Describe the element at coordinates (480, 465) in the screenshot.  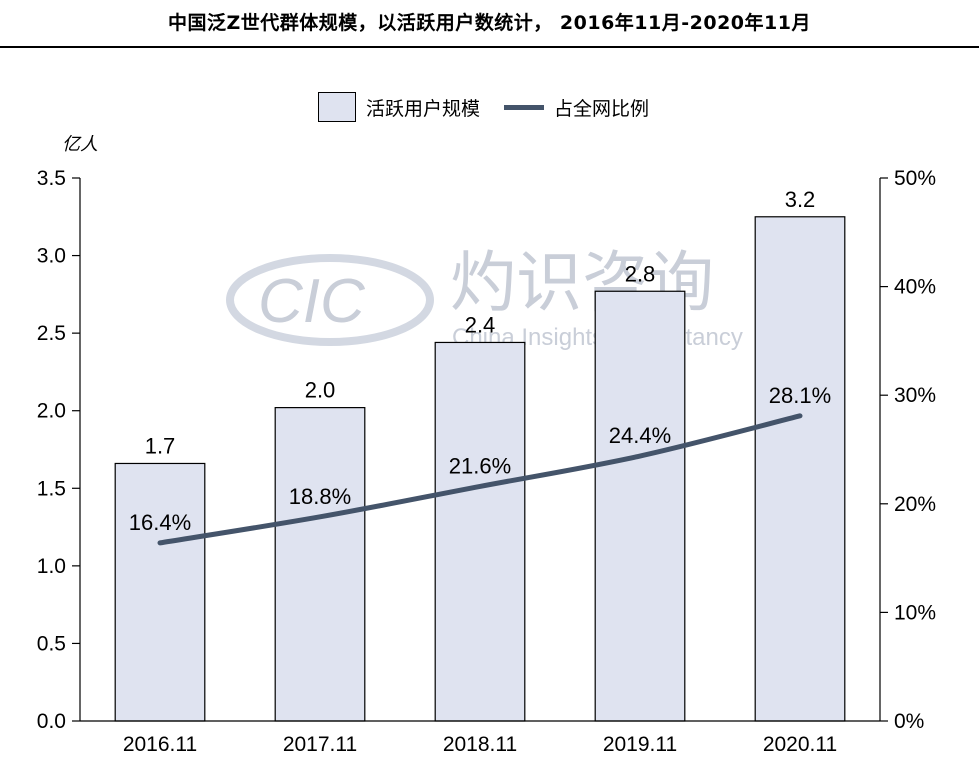
I see `line-value-label: 21.6%` at that location.